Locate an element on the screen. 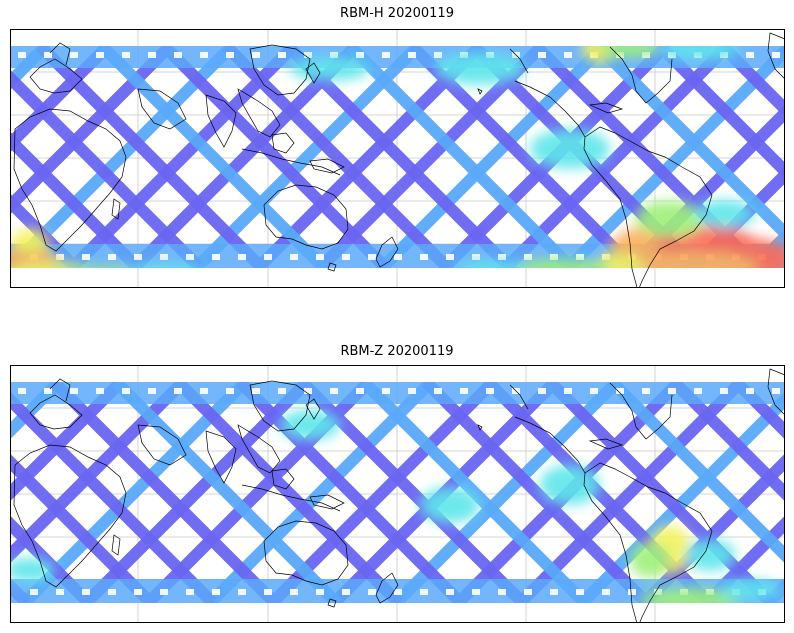 The height and width of the screenshot is (633, 794). north-polar-band is located at coordinates (397, 393).